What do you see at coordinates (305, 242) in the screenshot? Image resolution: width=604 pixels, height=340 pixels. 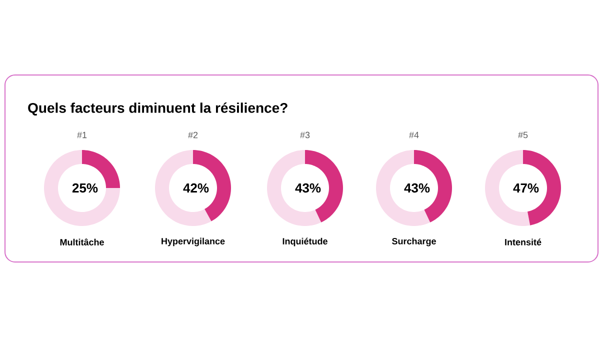 I see `text: Inquiétude` at bounding box center [305, 242].